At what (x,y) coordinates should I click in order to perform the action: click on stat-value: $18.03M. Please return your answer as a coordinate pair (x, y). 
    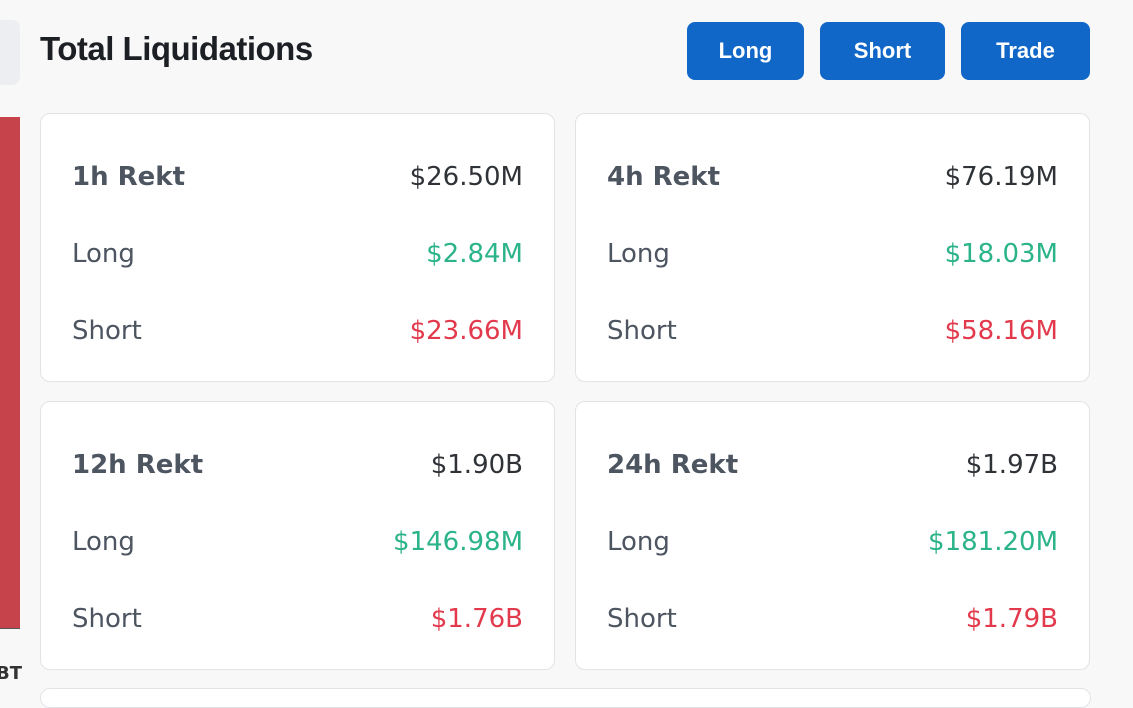
    Looking at the image, I should click on (1001, 254).